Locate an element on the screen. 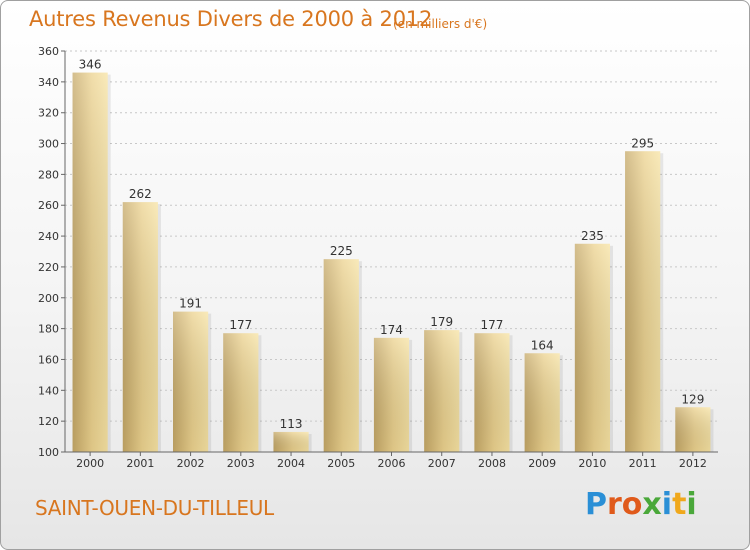 Image resolution: width=750 pixels, height=550 pixels. y-tick-label: 320 is located at coordinates (48, 113).